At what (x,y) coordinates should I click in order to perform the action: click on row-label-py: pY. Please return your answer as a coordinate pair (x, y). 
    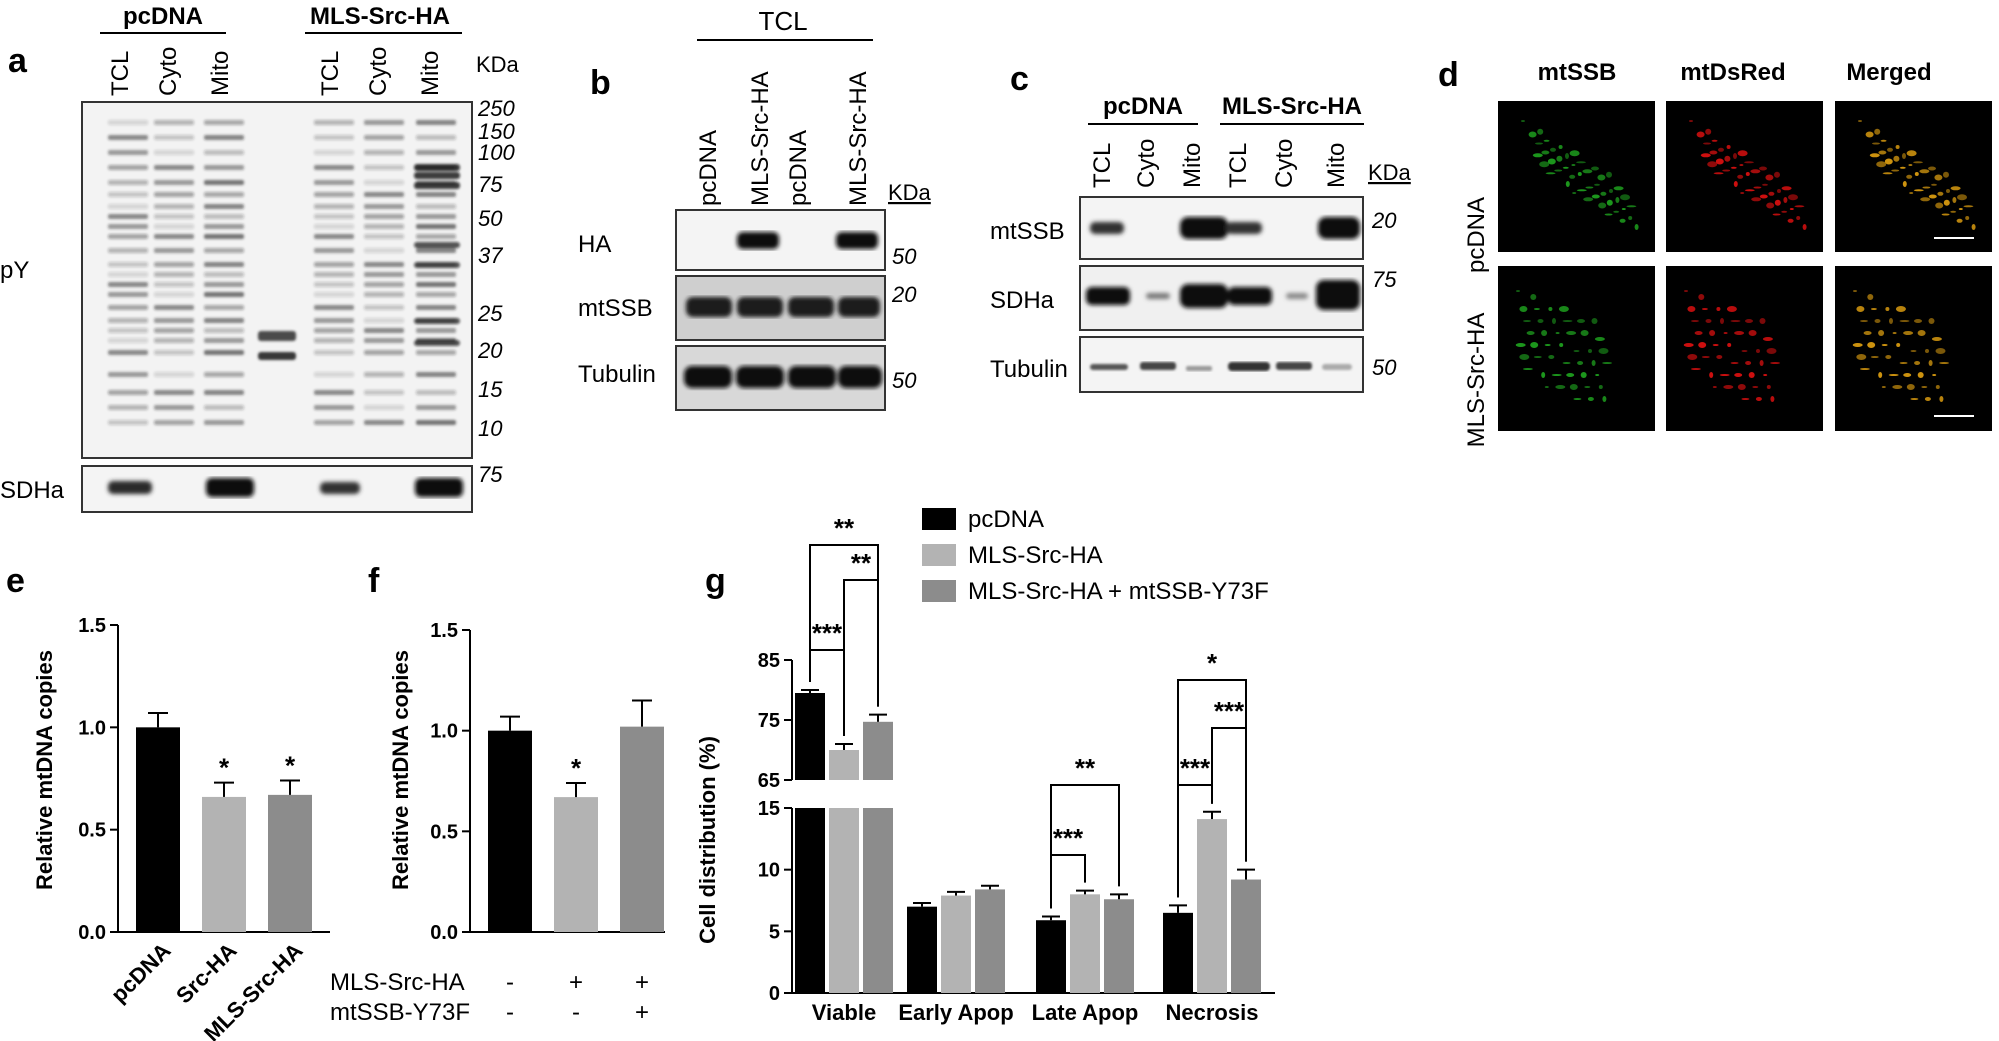
    Looking at the image, I should click on (14, 270).